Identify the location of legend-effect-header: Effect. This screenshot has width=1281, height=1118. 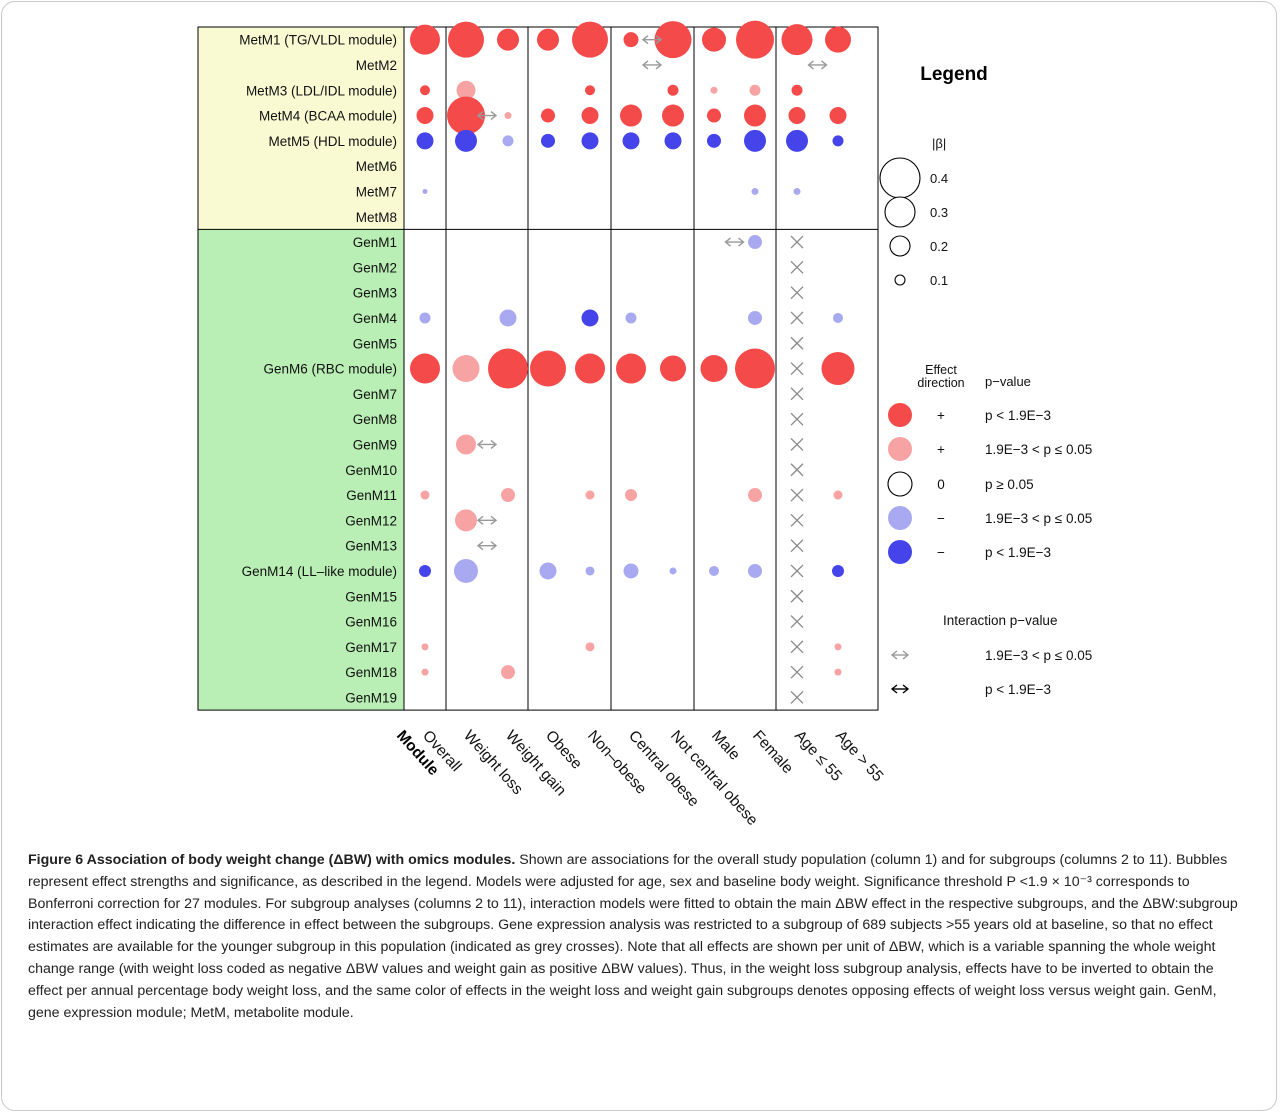
(941, 370).